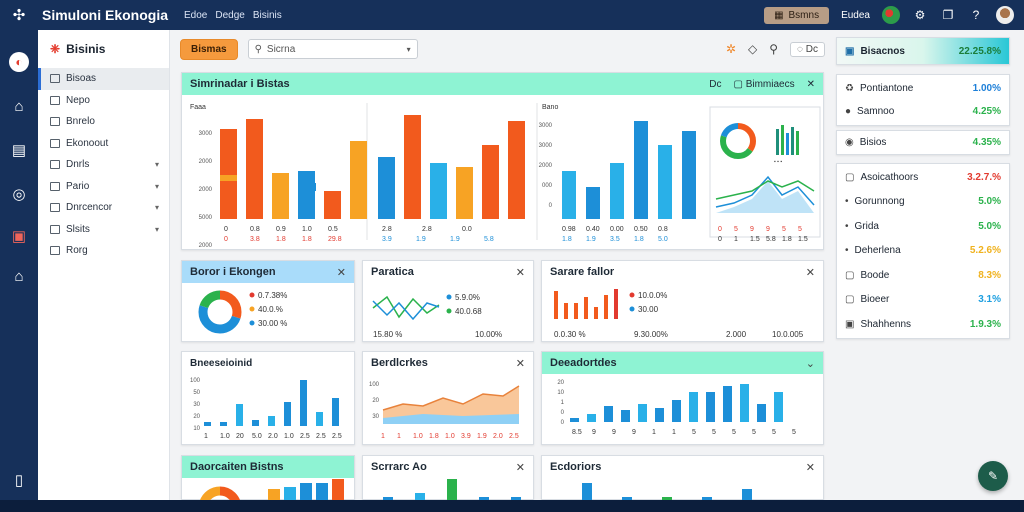  What do you see at coordinates (920, 15) in the screenshot?
I see `settings-icon: ⚙` at bounding box center [920, 15].